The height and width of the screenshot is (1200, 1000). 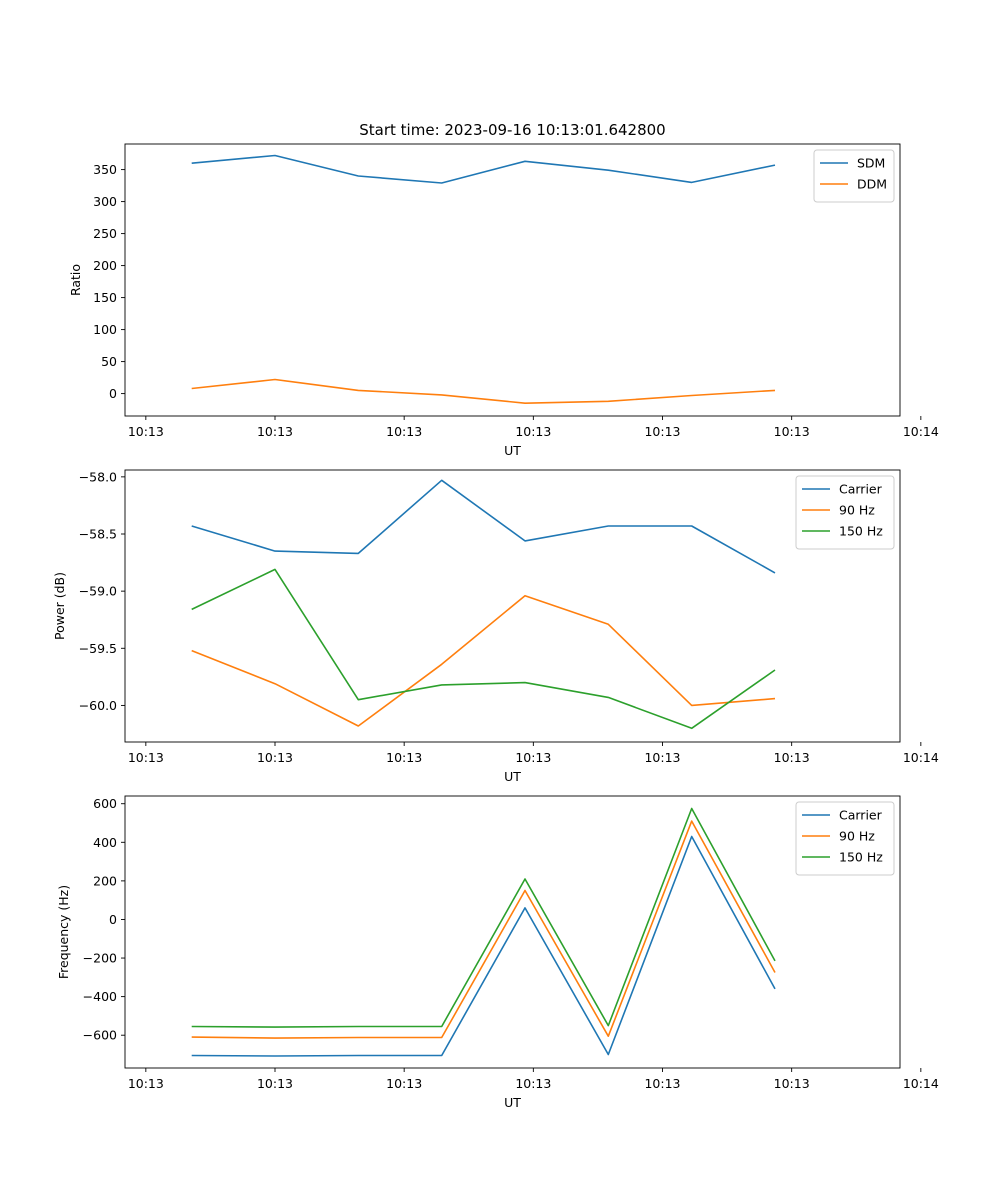 What do you see at coordinates (105, 329) in the screenshot?
I see `y-tick-label: 100` at bounding box center [105, 329].